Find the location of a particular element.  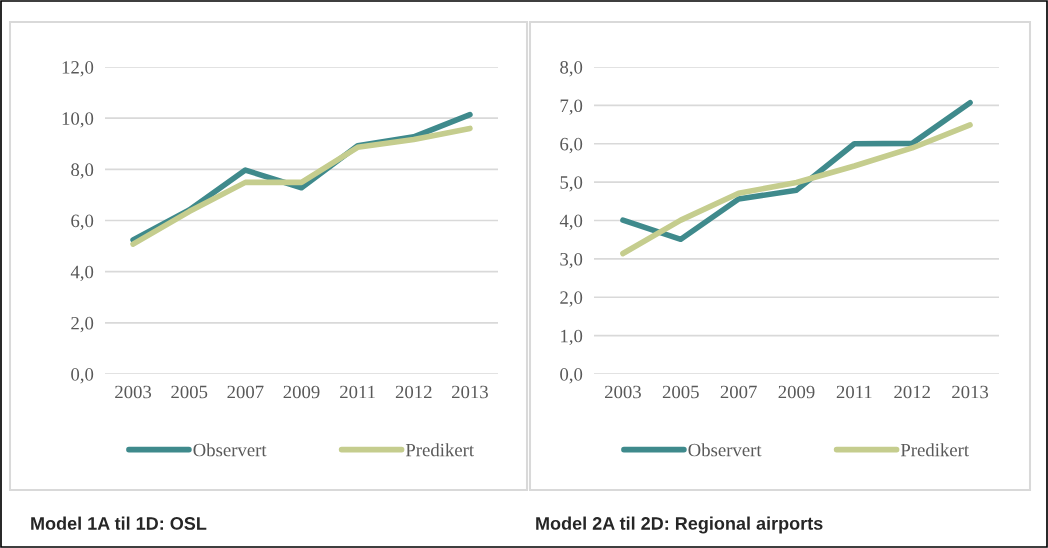

y-tick-label: 5,0 is located at coordinates (571, 184).